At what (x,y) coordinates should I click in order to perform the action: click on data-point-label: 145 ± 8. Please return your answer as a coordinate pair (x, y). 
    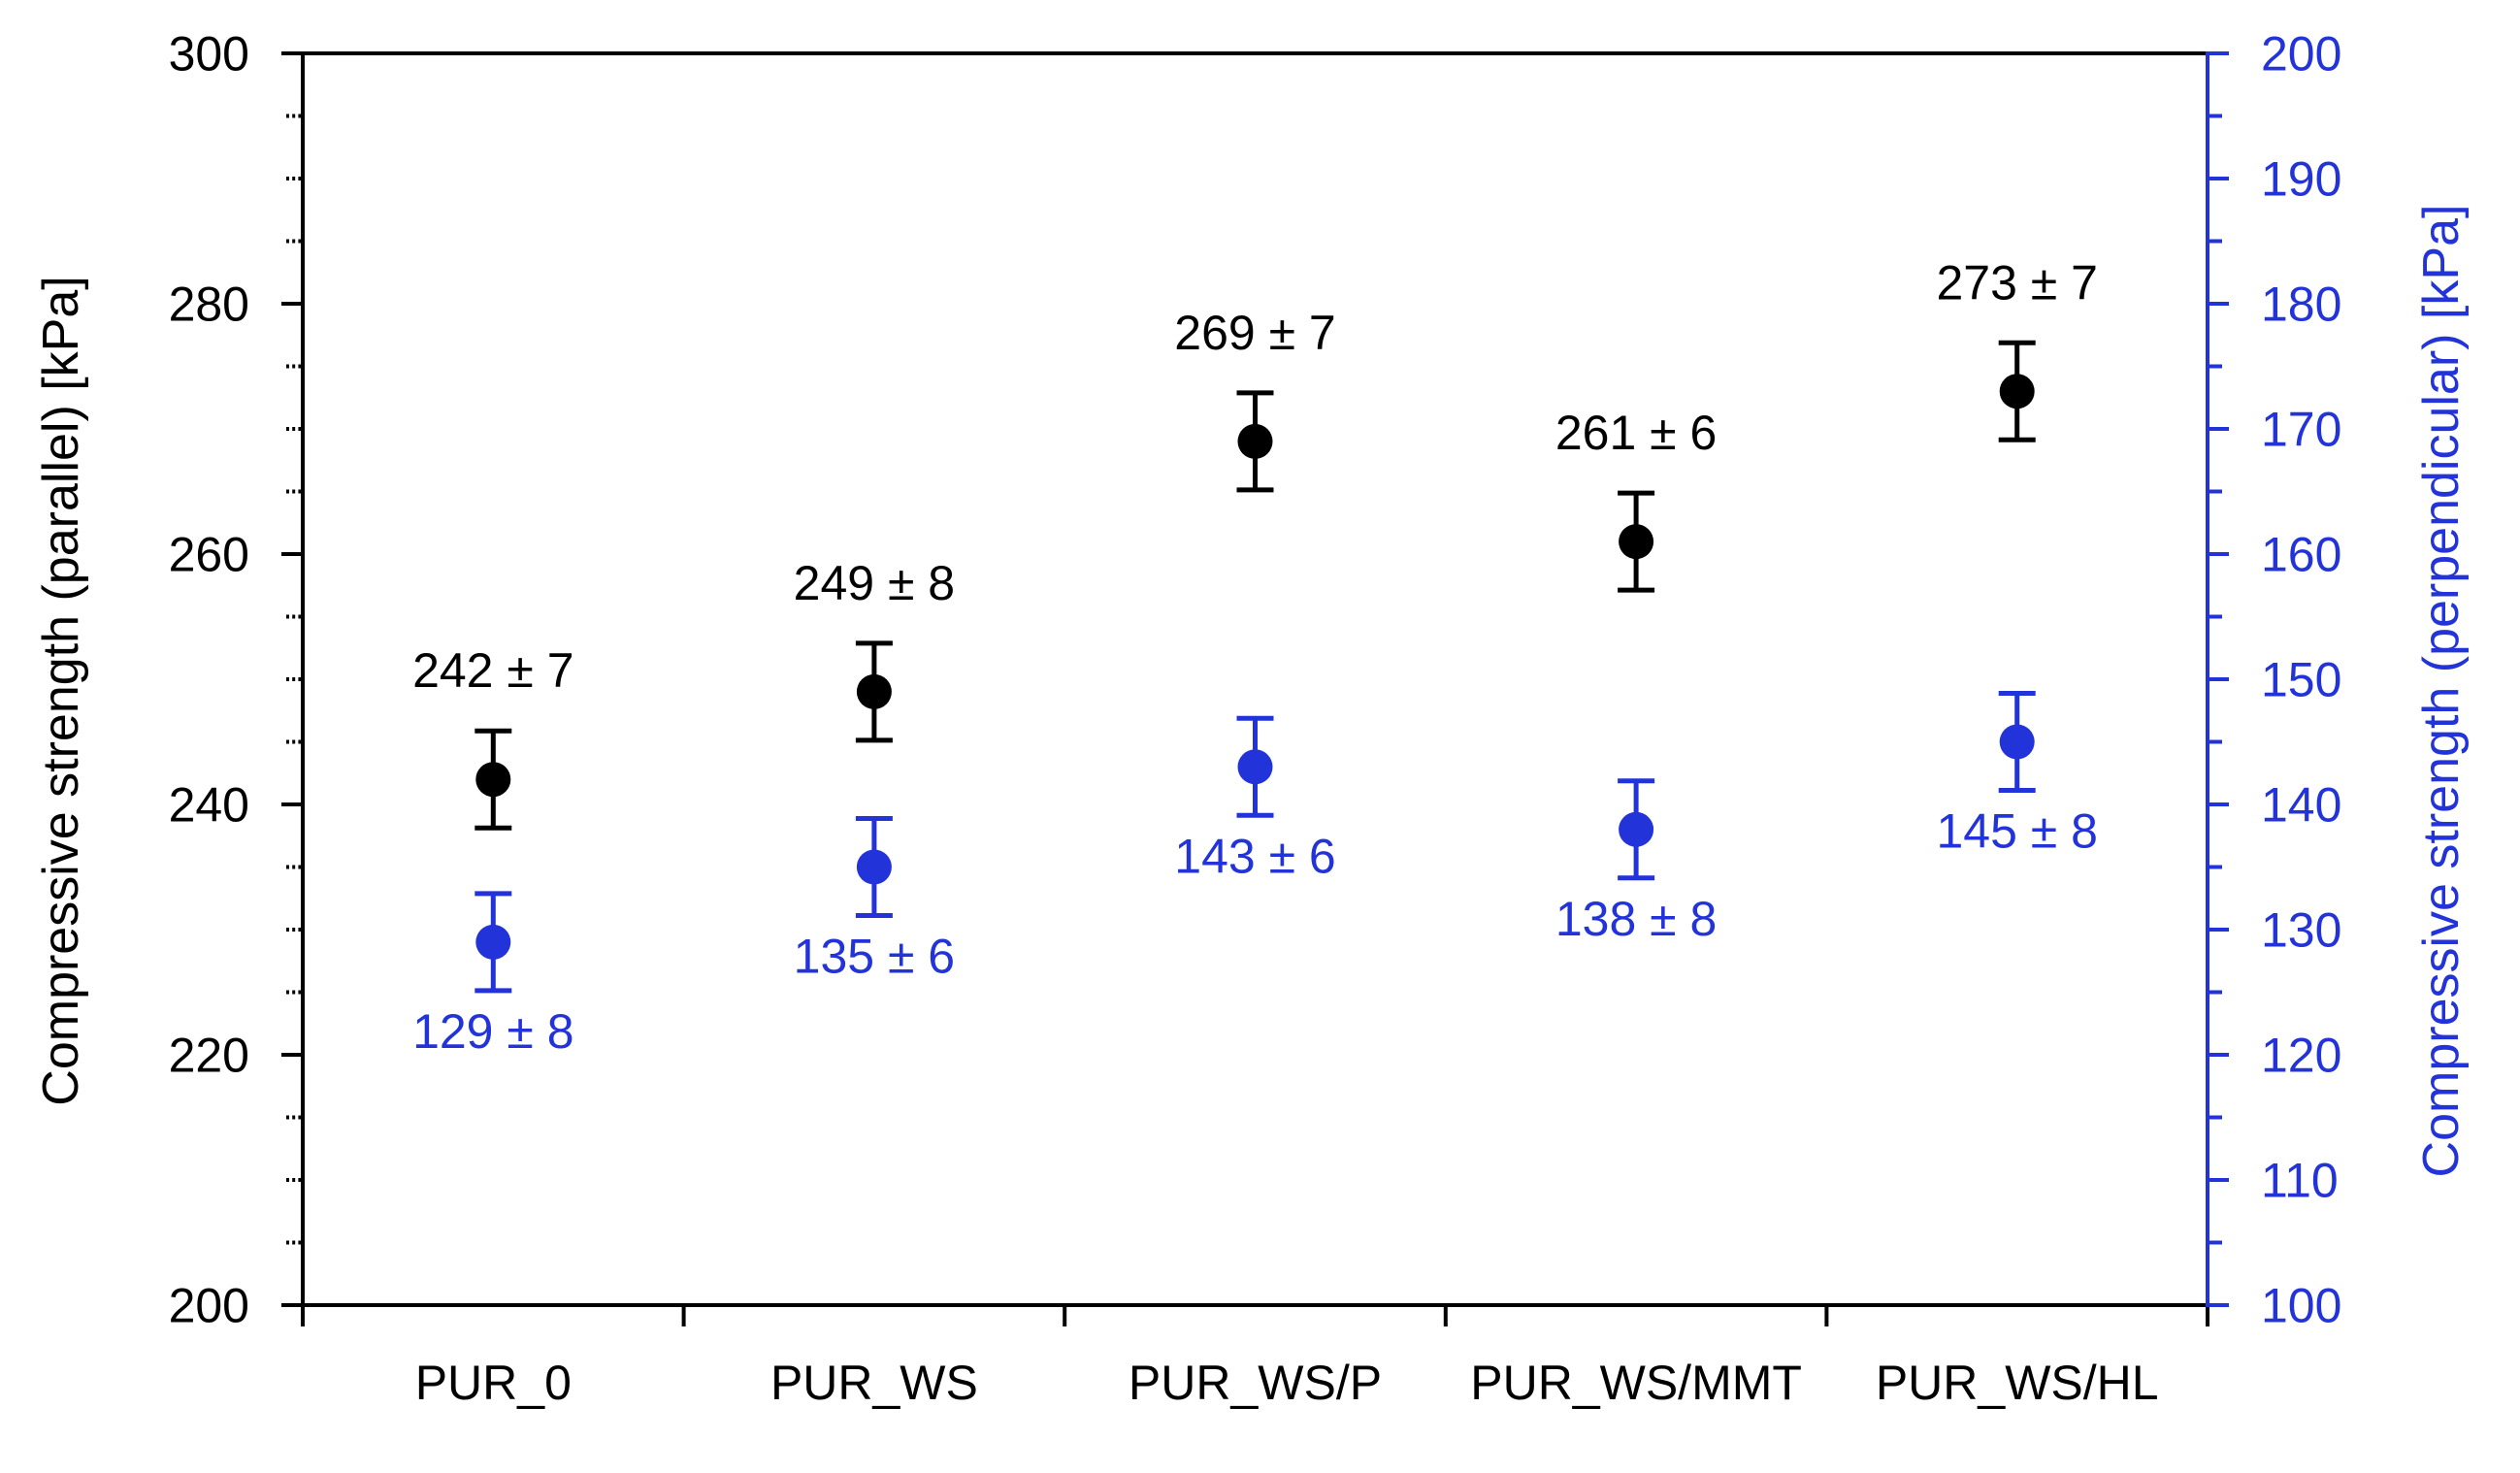
    Looking at the image, I should click on (2016, 831).